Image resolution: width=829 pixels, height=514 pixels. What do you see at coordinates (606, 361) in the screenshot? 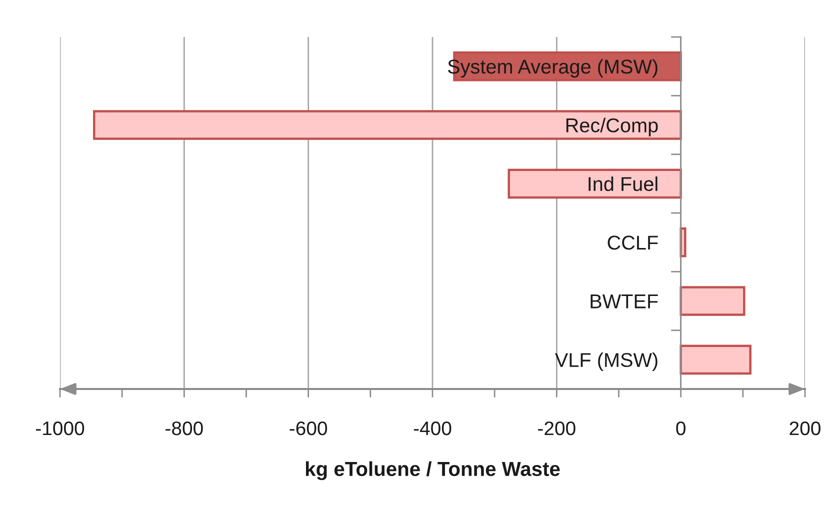
I see `y-tick-label: VLF (MSW)` at bounding box center [606, 361].